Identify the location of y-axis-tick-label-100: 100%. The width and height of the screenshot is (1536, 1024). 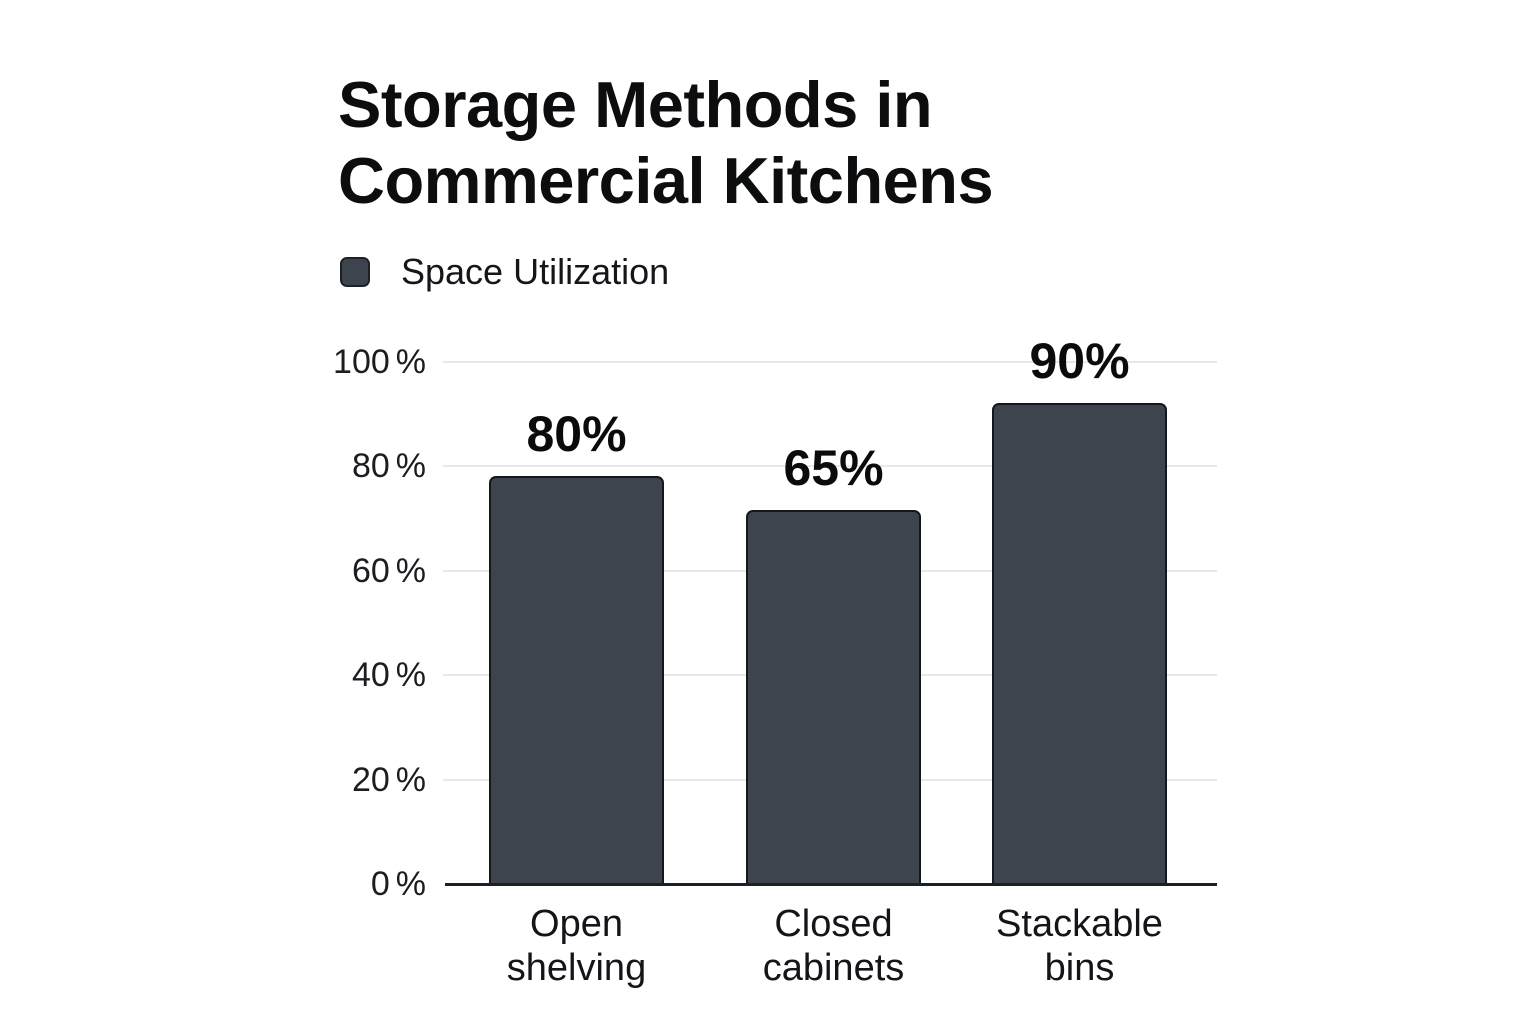
(379, 362).